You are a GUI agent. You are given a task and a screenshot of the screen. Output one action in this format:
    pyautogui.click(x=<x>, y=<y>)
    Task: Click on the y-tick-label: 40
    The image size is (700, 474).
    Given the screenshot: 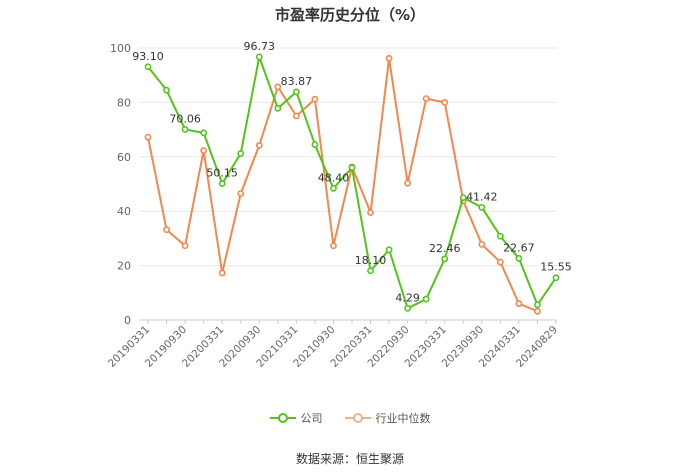 What is the action you would take?
    pyautogui.click(x=124, y=211)
    